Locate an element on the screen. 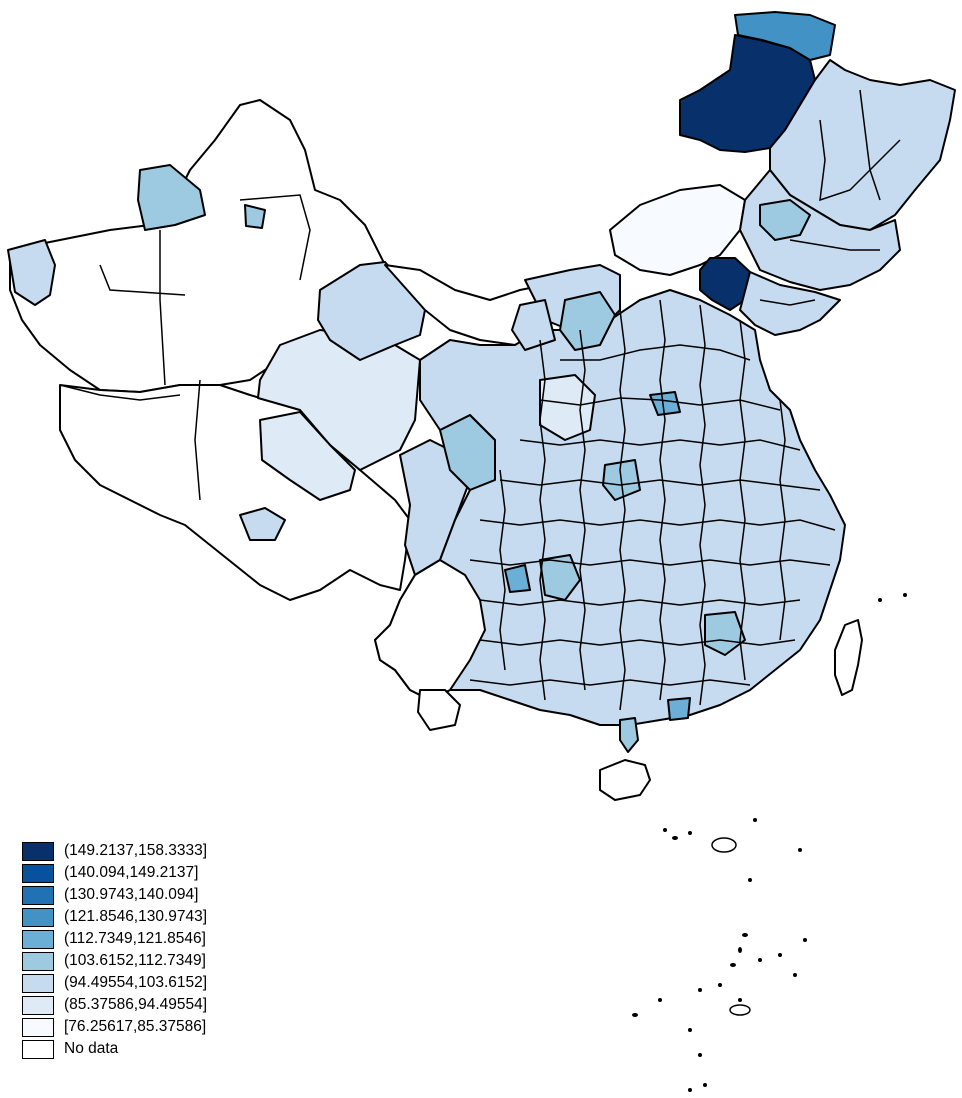  legend-label: [76.25617,85.37586] is located at coordinates (135, 1026).